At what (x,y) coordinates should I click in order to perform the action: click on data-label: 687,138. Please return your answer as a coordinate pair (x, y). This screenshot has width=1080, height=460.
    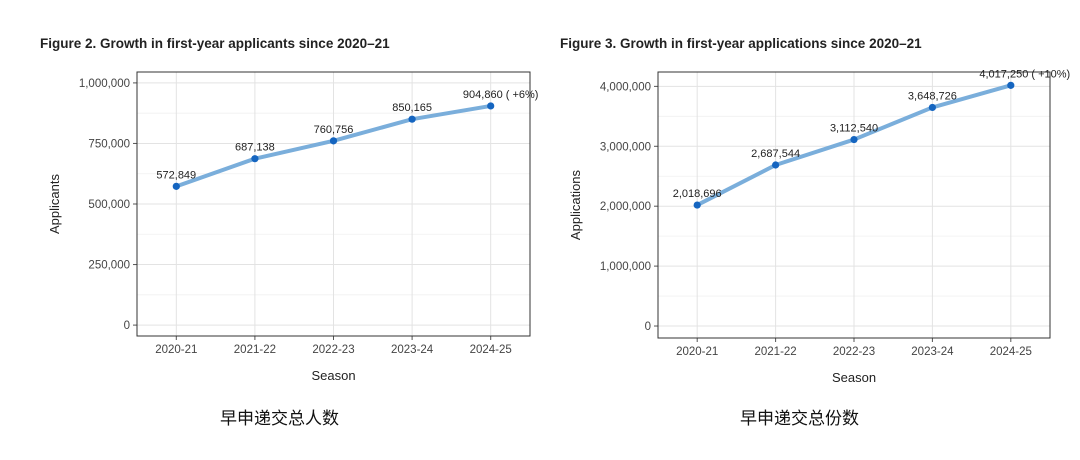
    Looking at the image, I should click on (255, 148).